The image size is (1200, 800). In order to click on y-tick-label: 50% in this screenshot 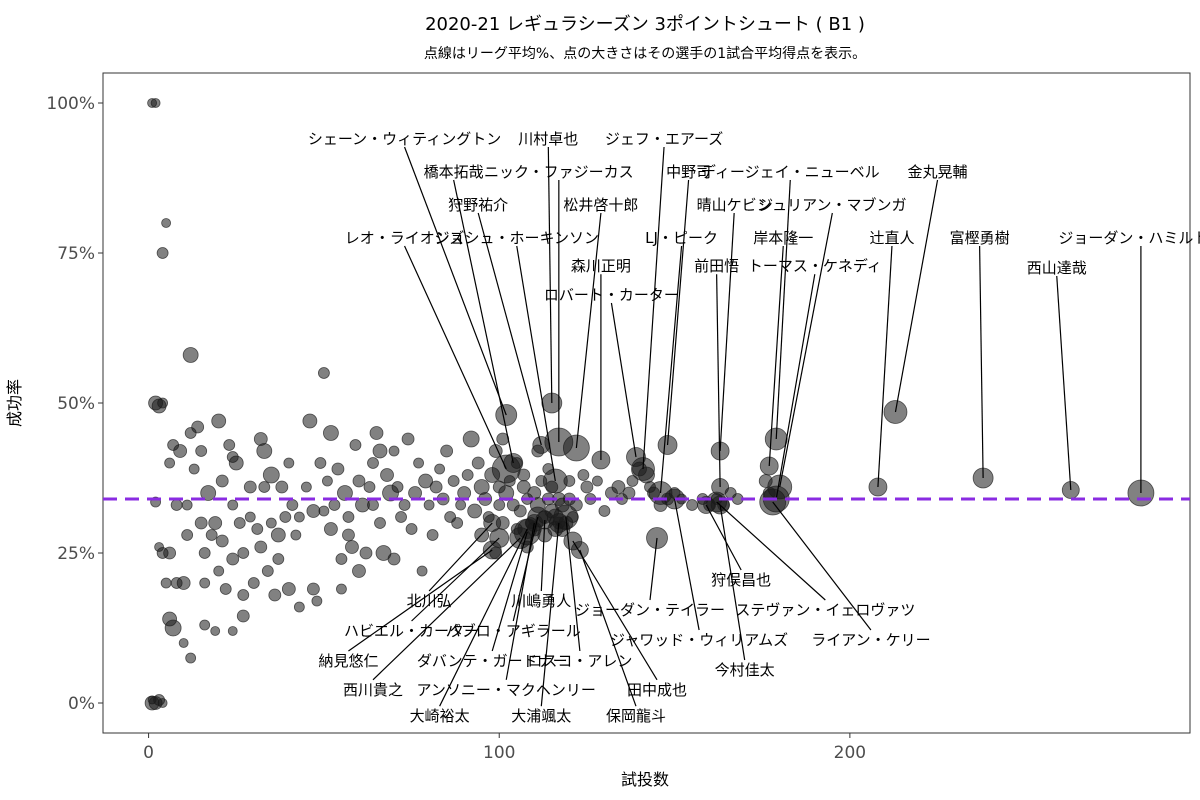, I will do `click(76, 404)`.